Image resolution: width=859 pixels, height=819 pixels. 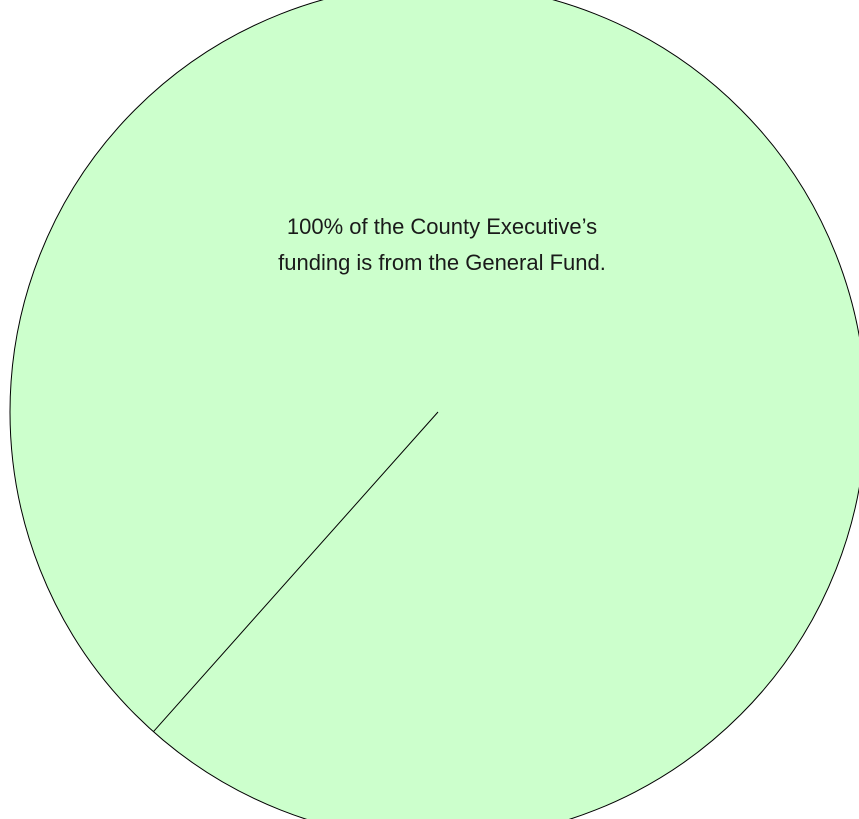 What do you see at coordinates (442, 262) in the screenshot?
I see `annotation-line-2: funding is from the General Fund.` at bounding box center [442, 262].